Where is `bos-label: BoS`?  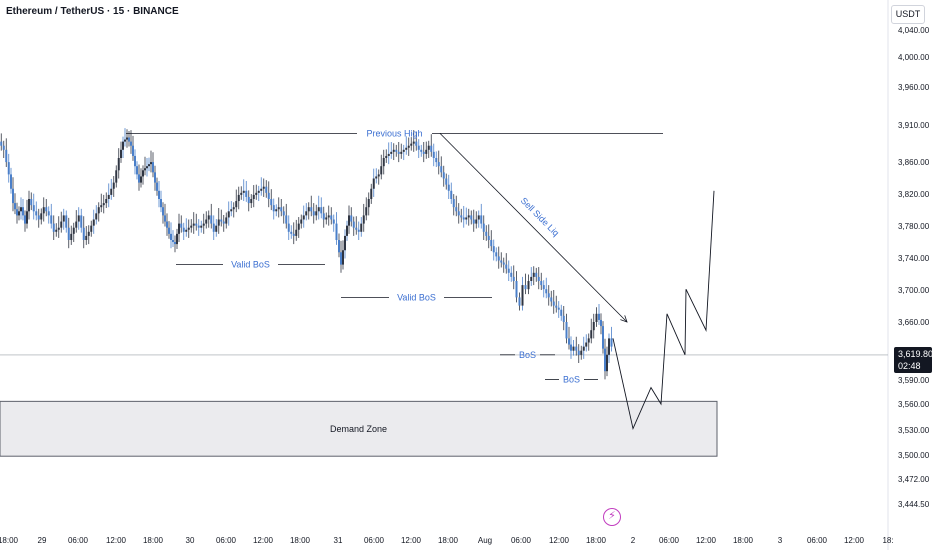
bos-label: BoS is located at coordinates (571, 379).